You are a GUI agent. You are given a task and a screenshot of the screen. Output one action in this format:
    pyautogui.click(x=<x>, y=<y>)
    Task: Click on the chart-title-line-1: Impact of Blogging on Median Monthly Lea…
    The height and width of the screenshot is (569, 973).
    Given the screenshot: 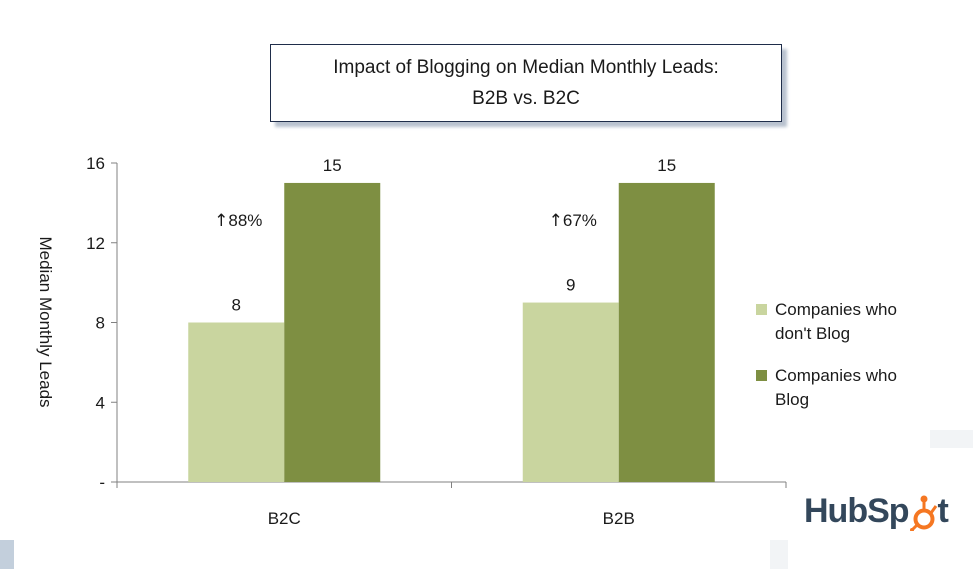 What is the action you would take?
    pyautogui.click(x=526, y=67)
    